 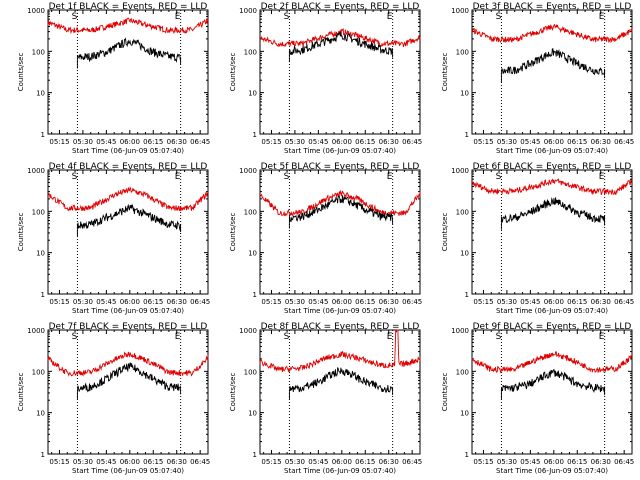 I want to click on panel-title: Det 3f BLACK = Events, RED = LLD, so click(x=552, y=7).